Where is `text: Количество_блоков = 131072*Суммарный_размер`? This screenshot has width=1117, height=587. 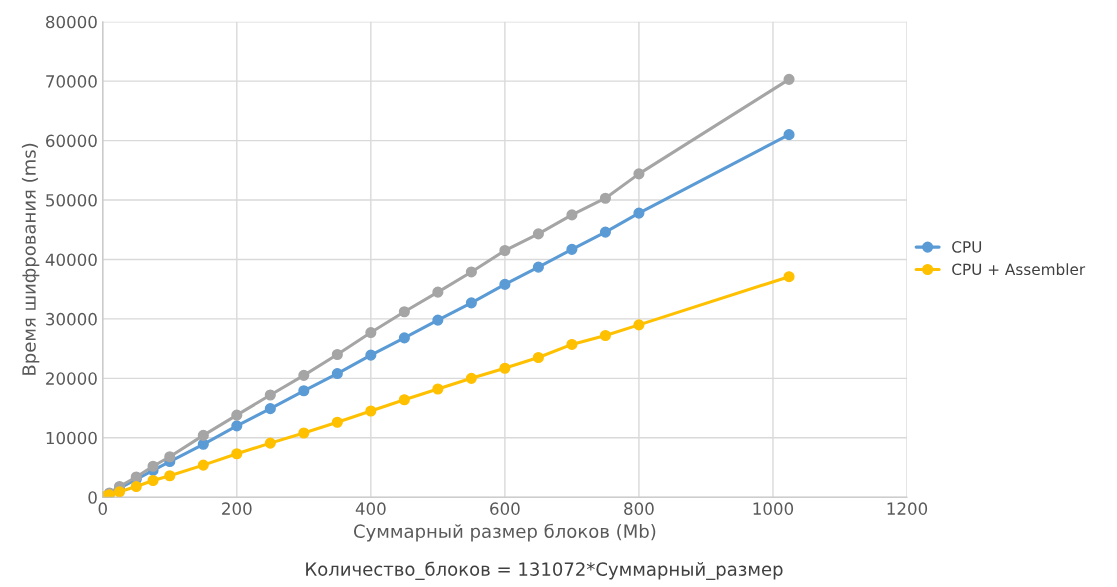 text: Количество_блоков = 131072*Суммарный_размер is located at coordinates (544, 570).